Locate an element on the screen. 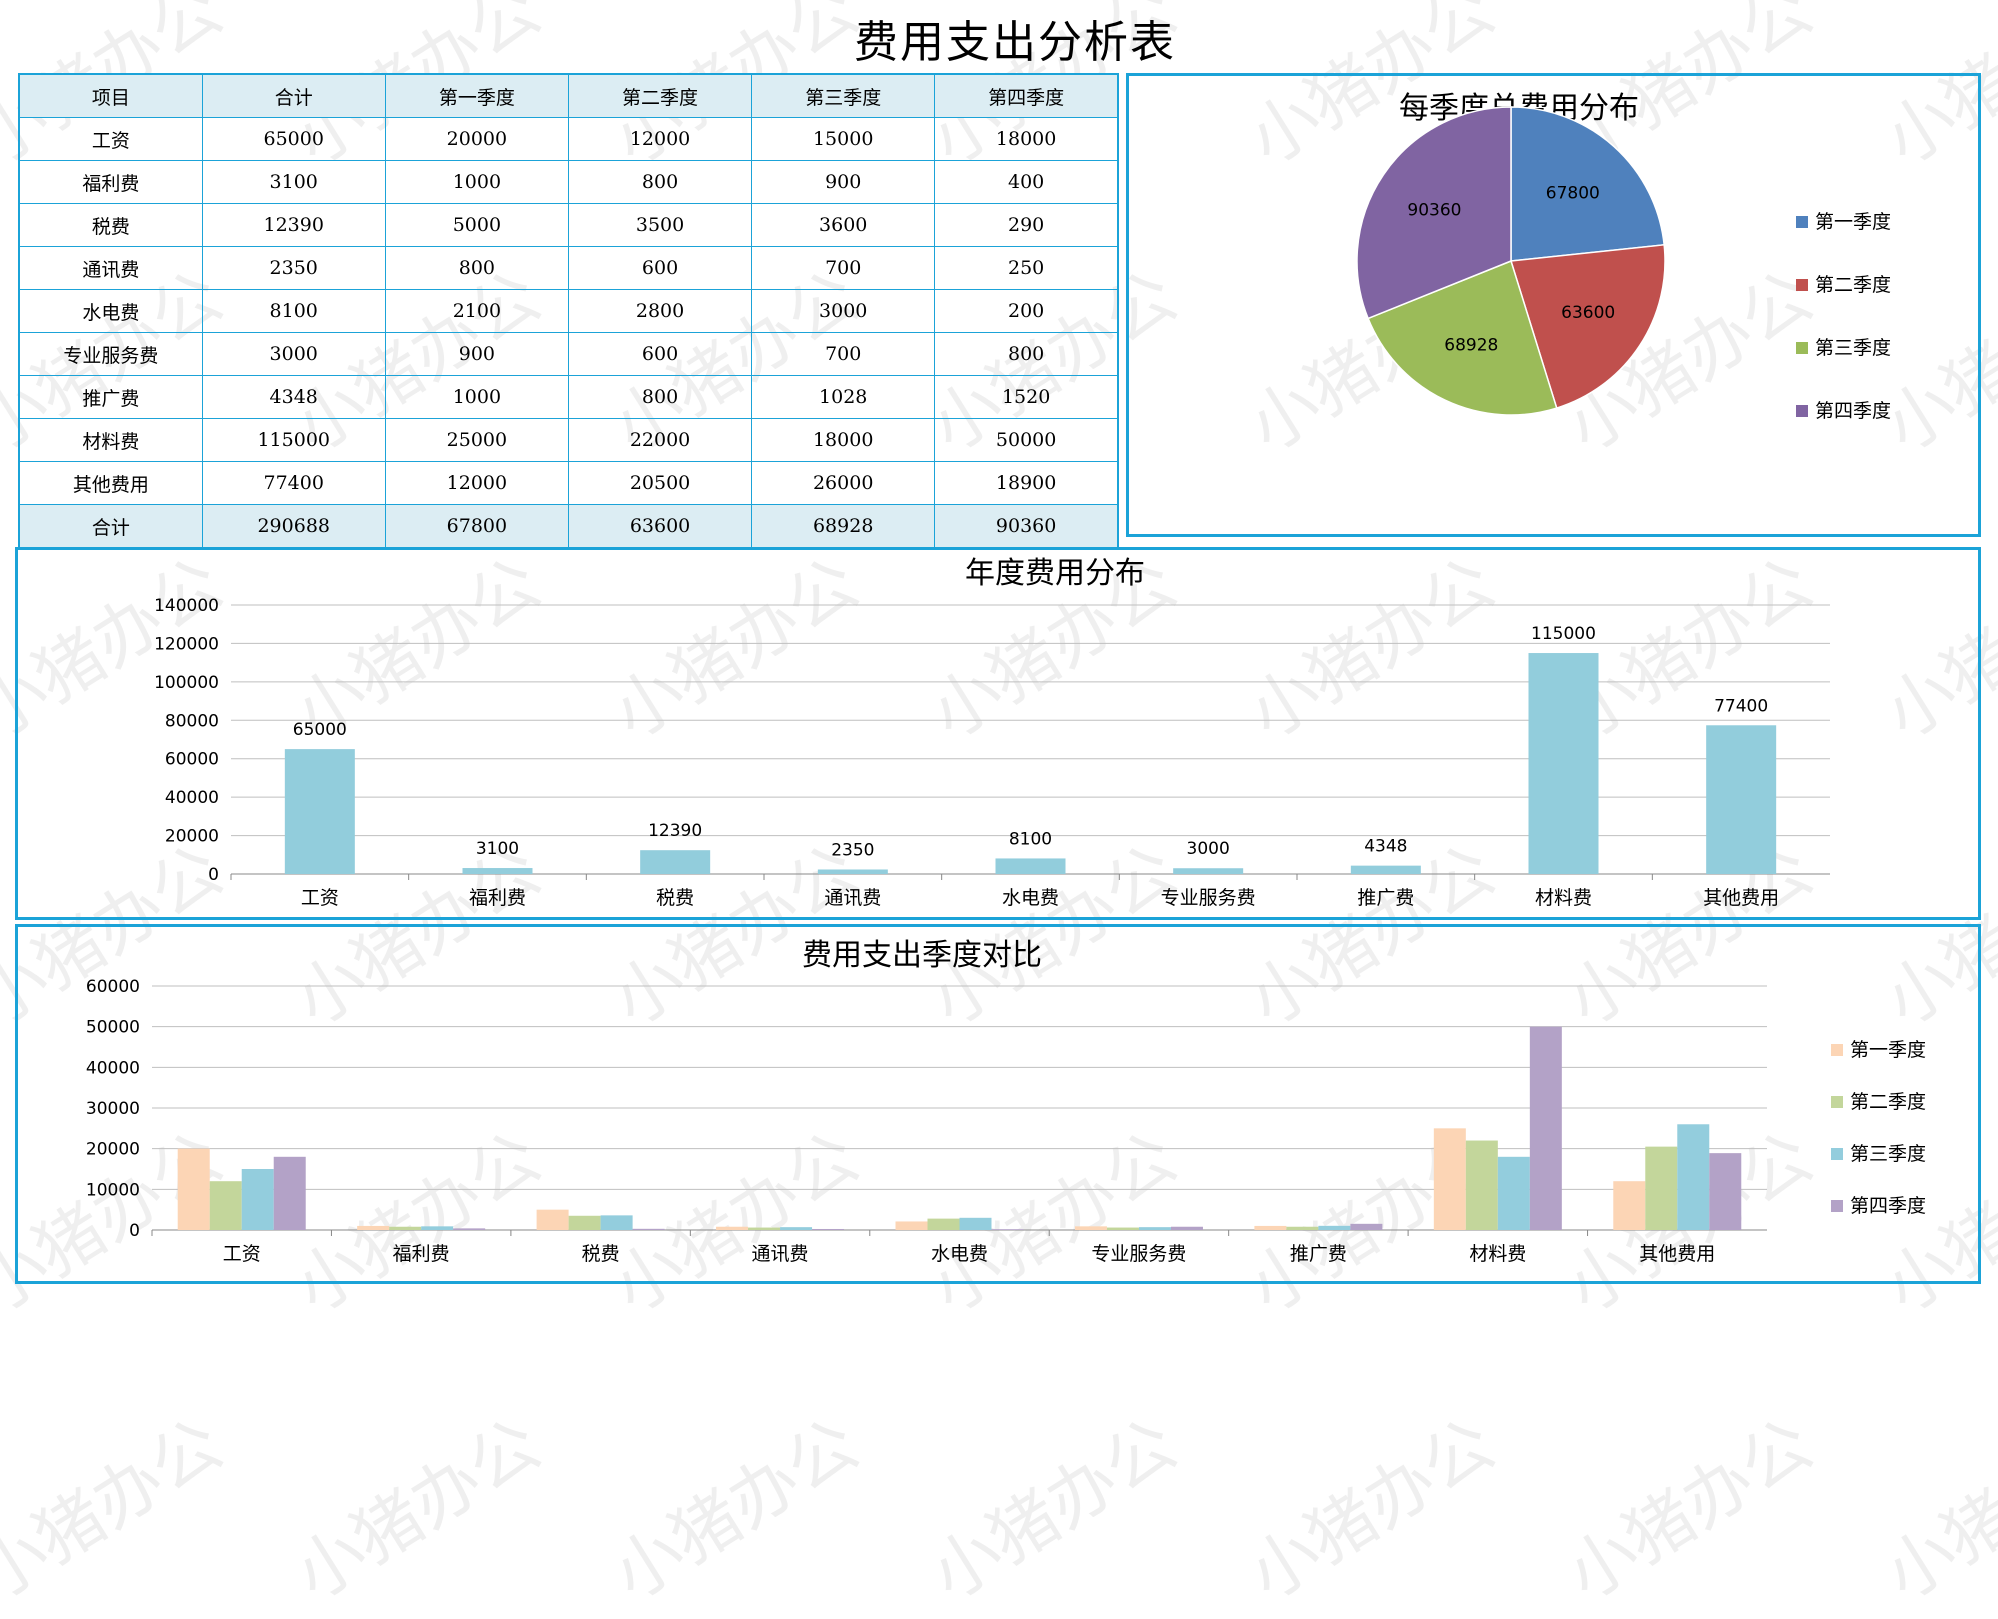 The image size is (1998, 1619). x-tick-label: 材料费 is located at coordinates (1497, 1254).